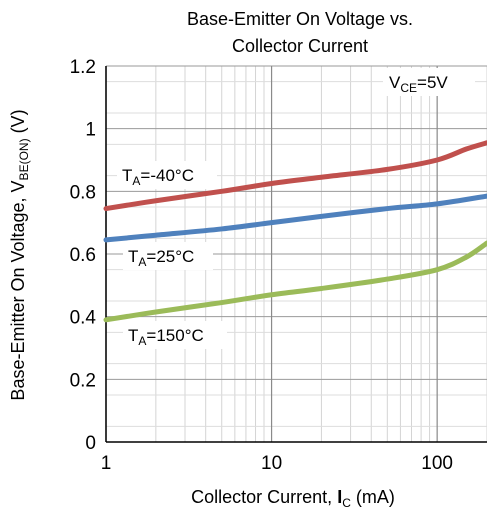  I want to click on y-tick-labels: 0 0.2 0.4 0.6 0.8 1 1.2, so click(83, 255).